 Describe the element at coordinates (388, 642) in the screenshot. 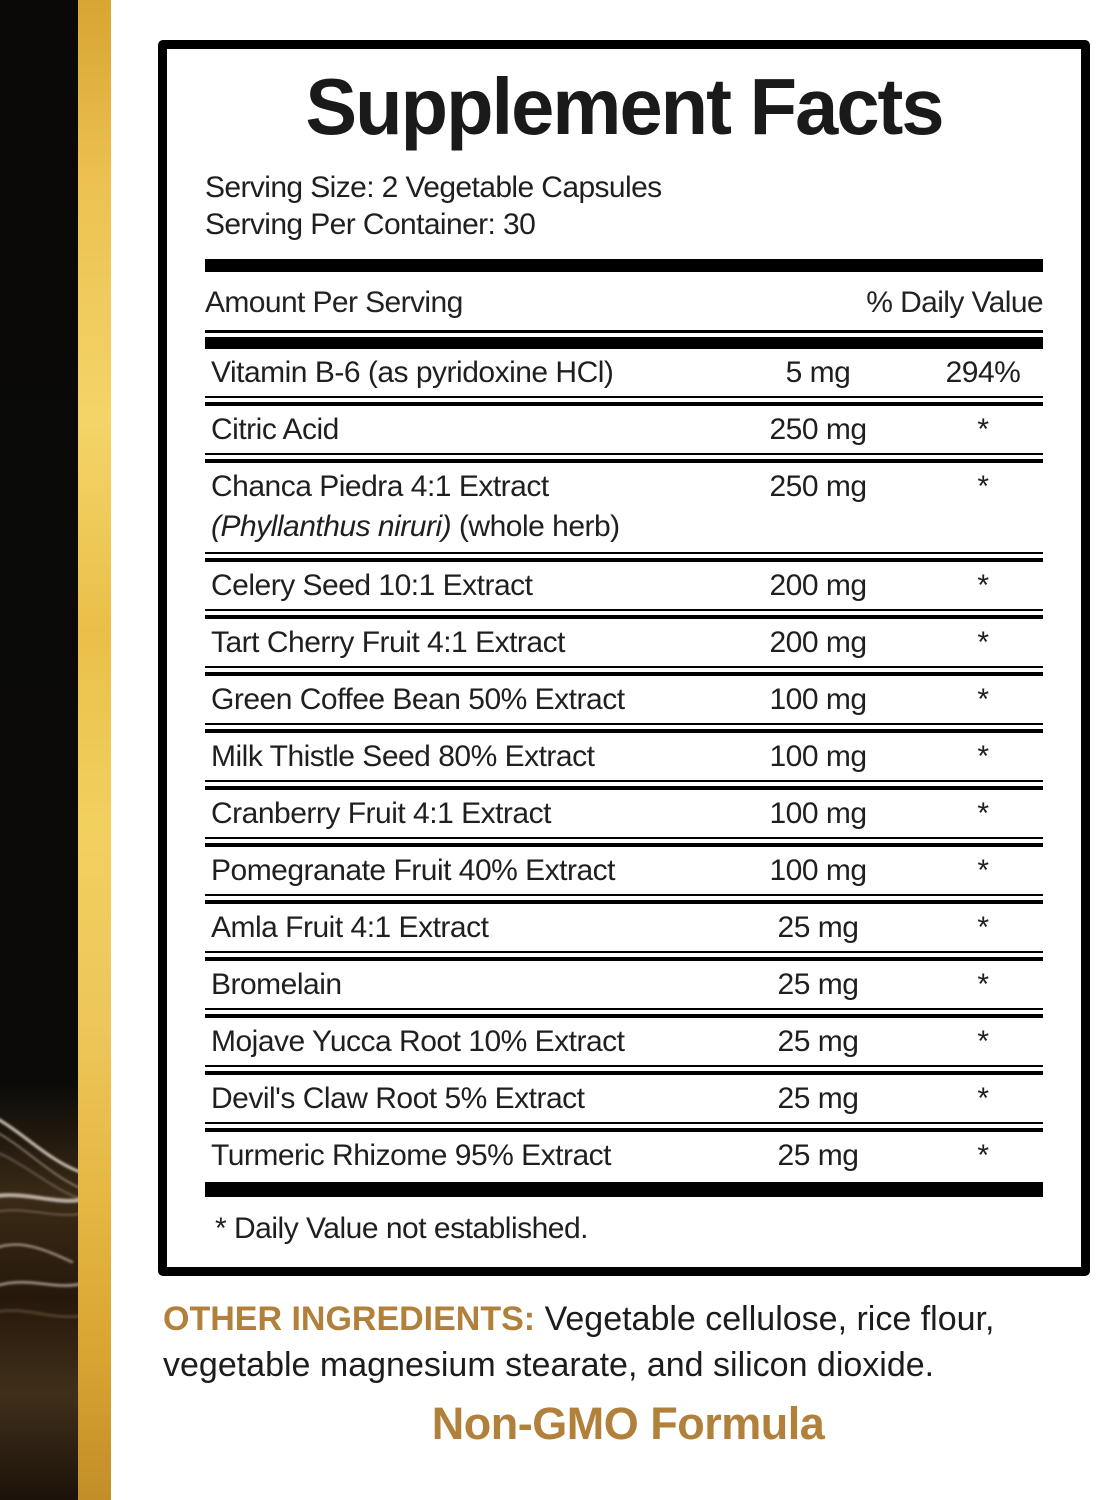

I see `ingredient-name: Tart Cherry Fruit 4:1 Extract` at that location.